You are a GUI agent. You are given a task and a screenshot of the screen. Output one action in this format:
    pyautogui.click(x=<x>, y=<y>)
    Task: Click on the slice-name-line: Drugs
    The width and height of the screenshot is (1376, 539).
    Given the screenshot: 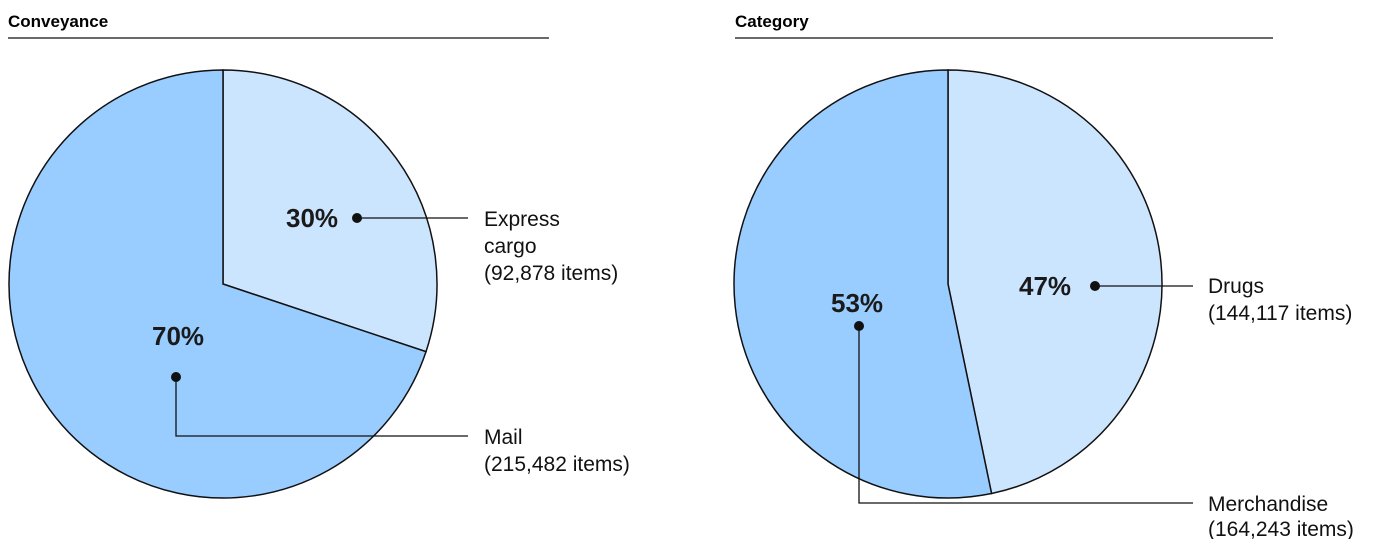 What is the action you would take?
    pyautogui.click(x=1236, y=286)
    